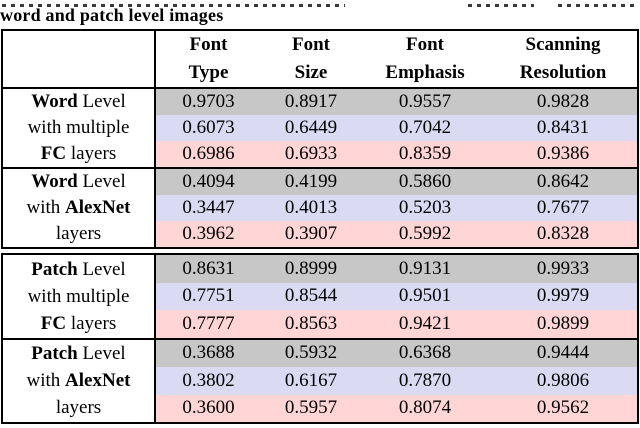 This screenshot has width=640, height=428. I want to click on column-header-scanning-resolution: Scanning Resolution, so click(563, 58).